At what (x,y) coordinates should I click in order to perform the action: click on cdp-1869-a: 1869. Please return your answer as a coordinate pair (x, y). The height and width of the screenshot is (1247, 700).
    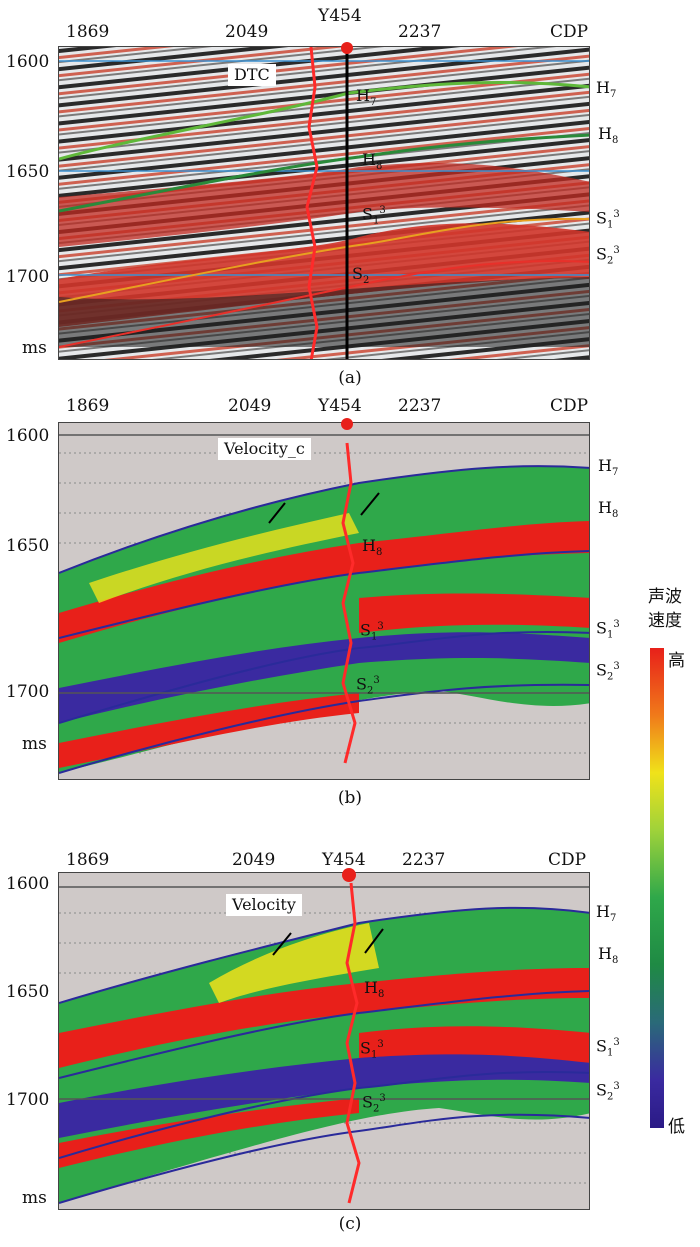
    Looking at the image, I should click on (88, 32).